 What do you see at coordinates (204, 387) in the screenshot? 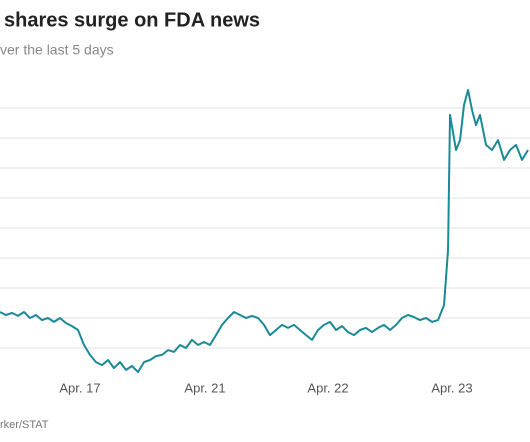
I see `x-tick-label: Apr. 21` at bounding box center [204, 387].